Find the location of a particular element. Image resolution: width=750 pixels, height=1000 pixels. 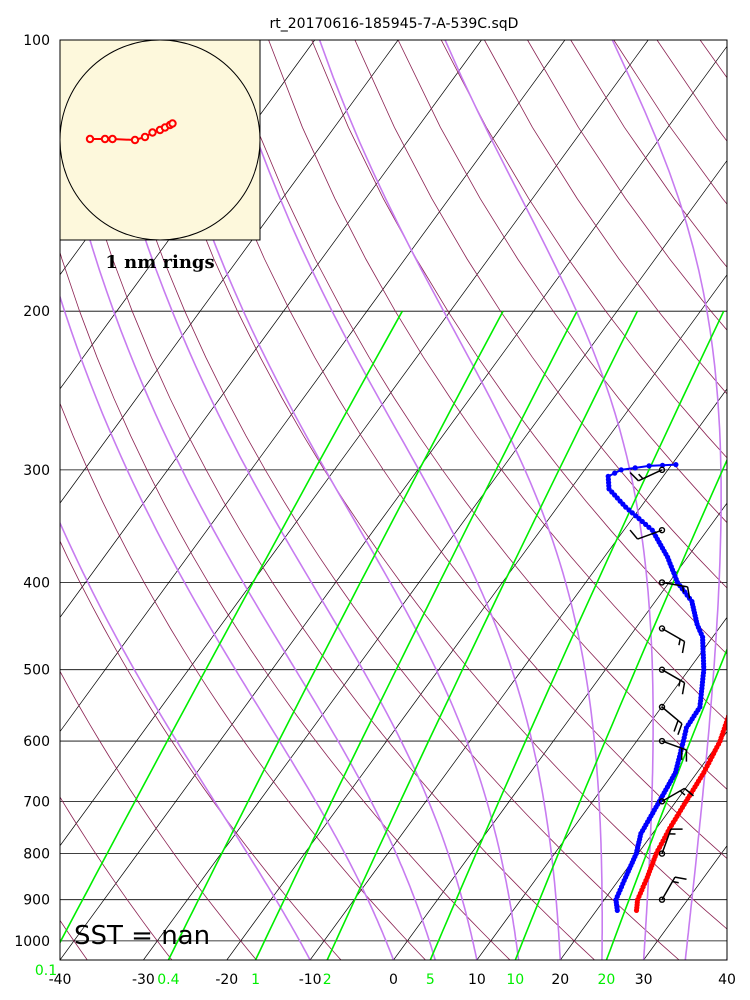

pressure-tick-label: 900 is located at coordinates (36, 901).